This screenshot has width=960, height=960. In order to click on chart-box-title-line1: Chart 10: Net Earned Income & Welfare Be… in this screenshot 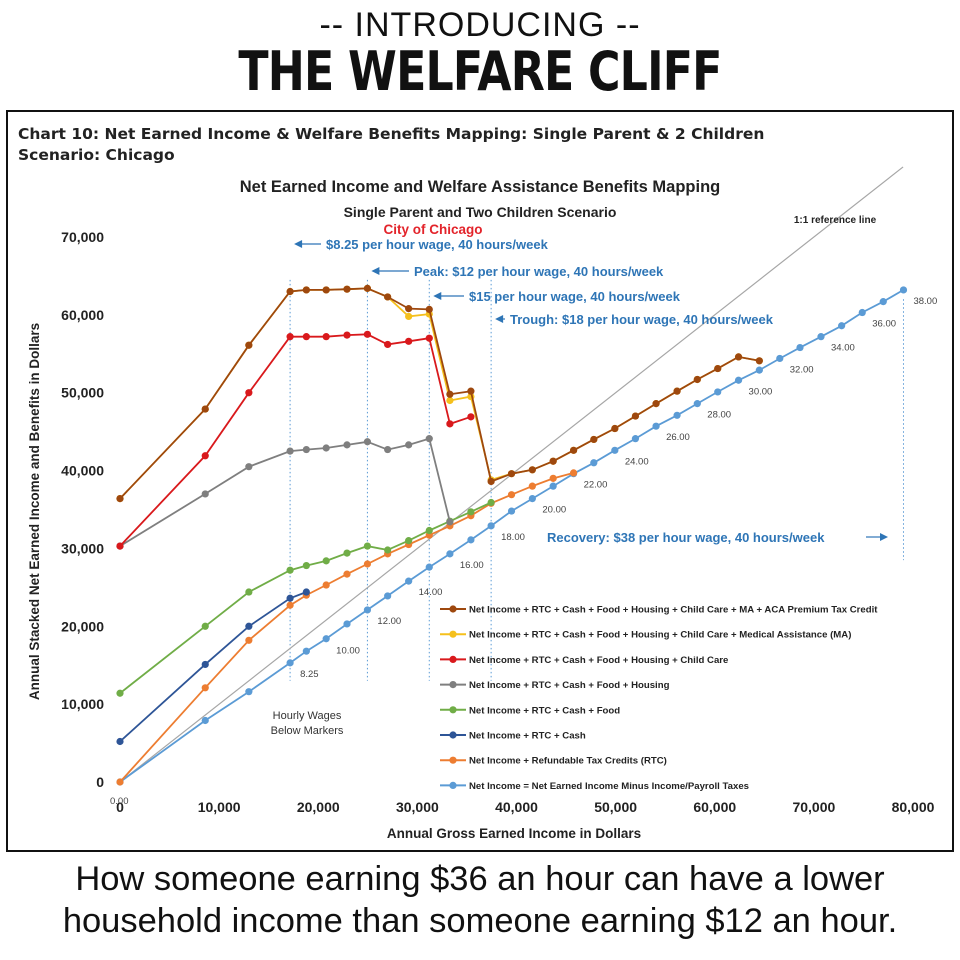, I will do `click(391, 134)`.